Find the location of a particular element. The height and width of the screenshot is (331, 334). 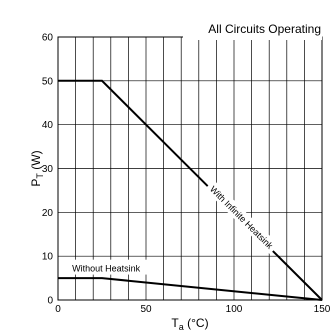

without-heatsink-label: Without Heatsink is located at coordinates (106, 269).